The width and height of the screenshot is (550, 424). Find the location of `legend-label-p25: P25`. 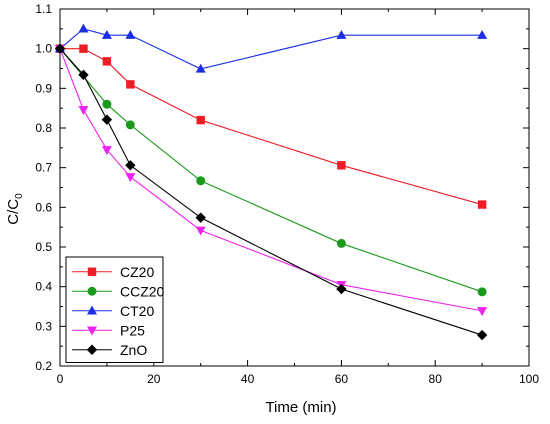

legend-label-p25: P25 is located at coordinates (132, 330).